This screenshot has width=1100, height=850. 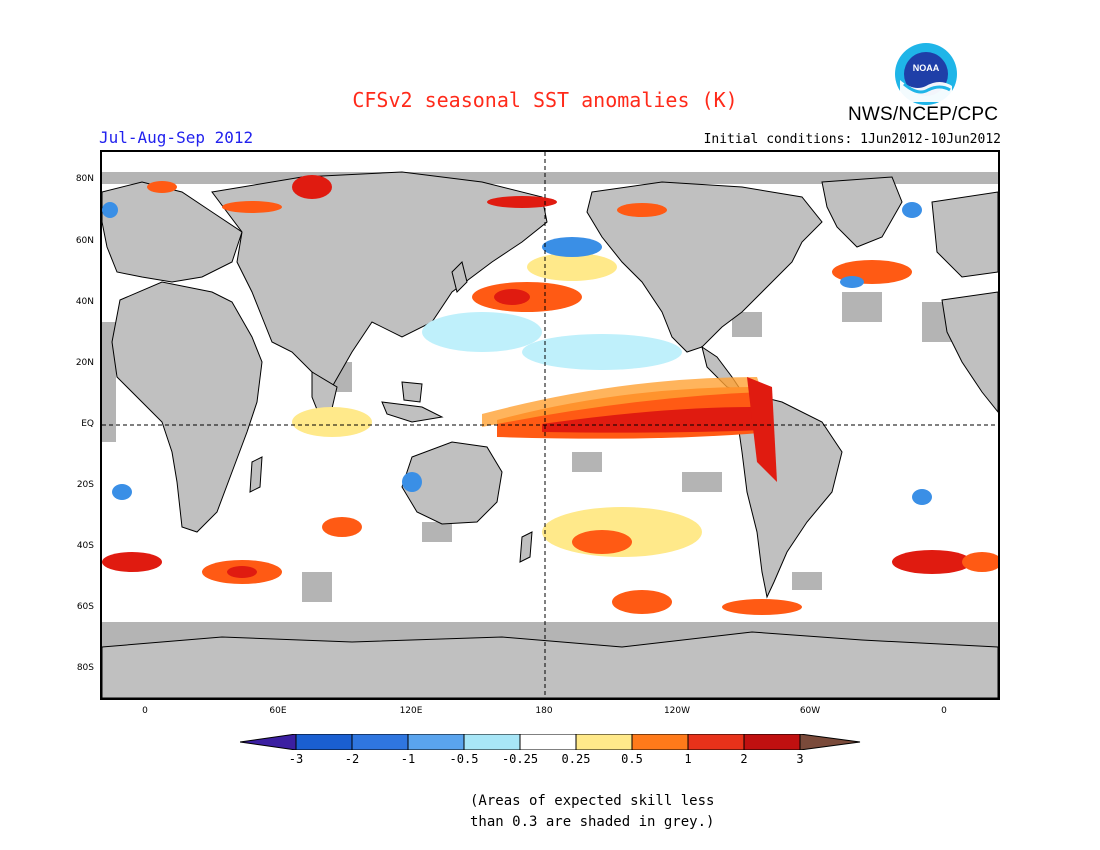 I want to click on lat-label-40s: 40S, so click(x=85, y=546).